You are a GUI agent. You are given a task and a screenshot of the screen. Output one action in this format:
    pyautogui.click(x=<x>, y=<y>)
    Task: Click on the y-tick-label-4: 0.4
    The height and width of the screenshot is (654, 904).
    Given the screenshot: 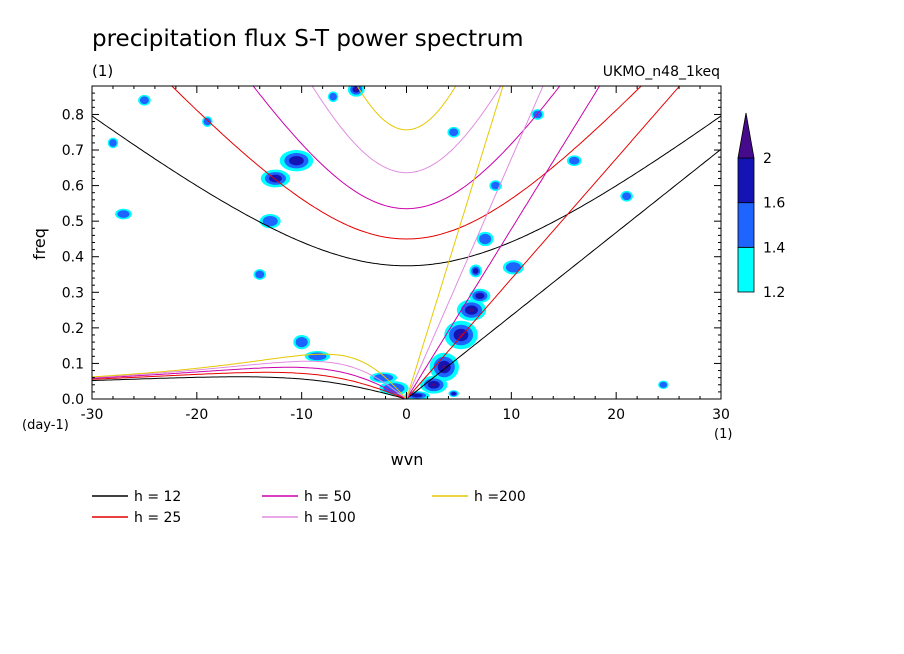 What is the action you would take?
    pyautogui.click(x=73, y=258)
    